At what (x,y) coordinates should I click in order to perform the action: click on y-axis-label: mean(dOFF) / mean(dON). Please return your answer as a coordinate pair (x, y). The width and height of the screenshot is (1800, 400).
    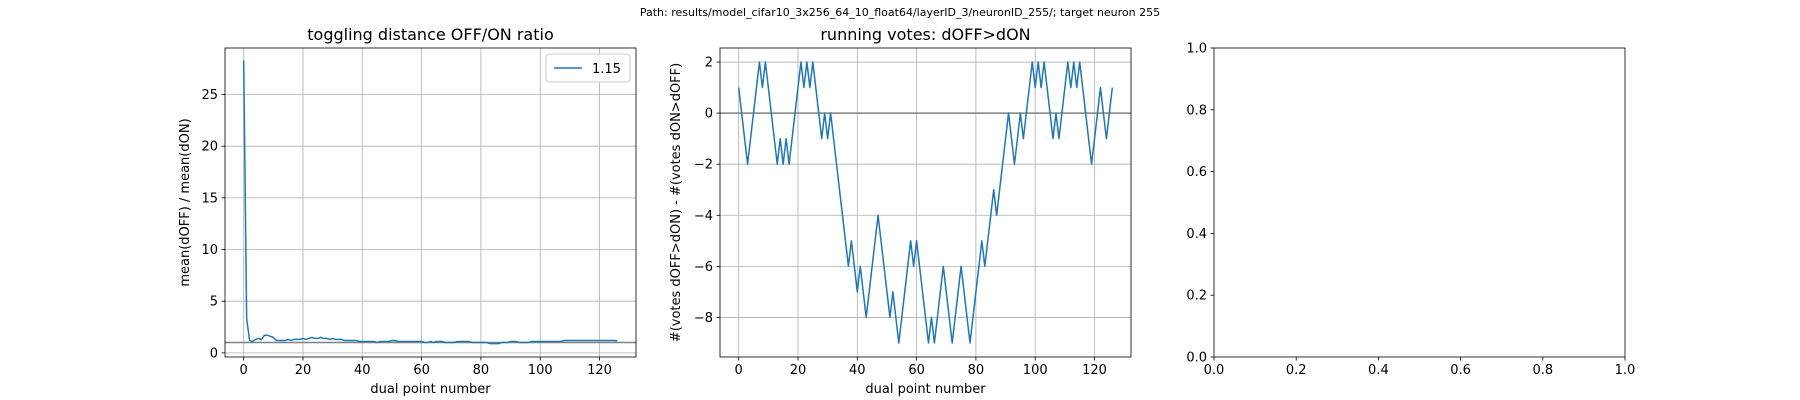
    Looking at the image, I should click on (185, 202).